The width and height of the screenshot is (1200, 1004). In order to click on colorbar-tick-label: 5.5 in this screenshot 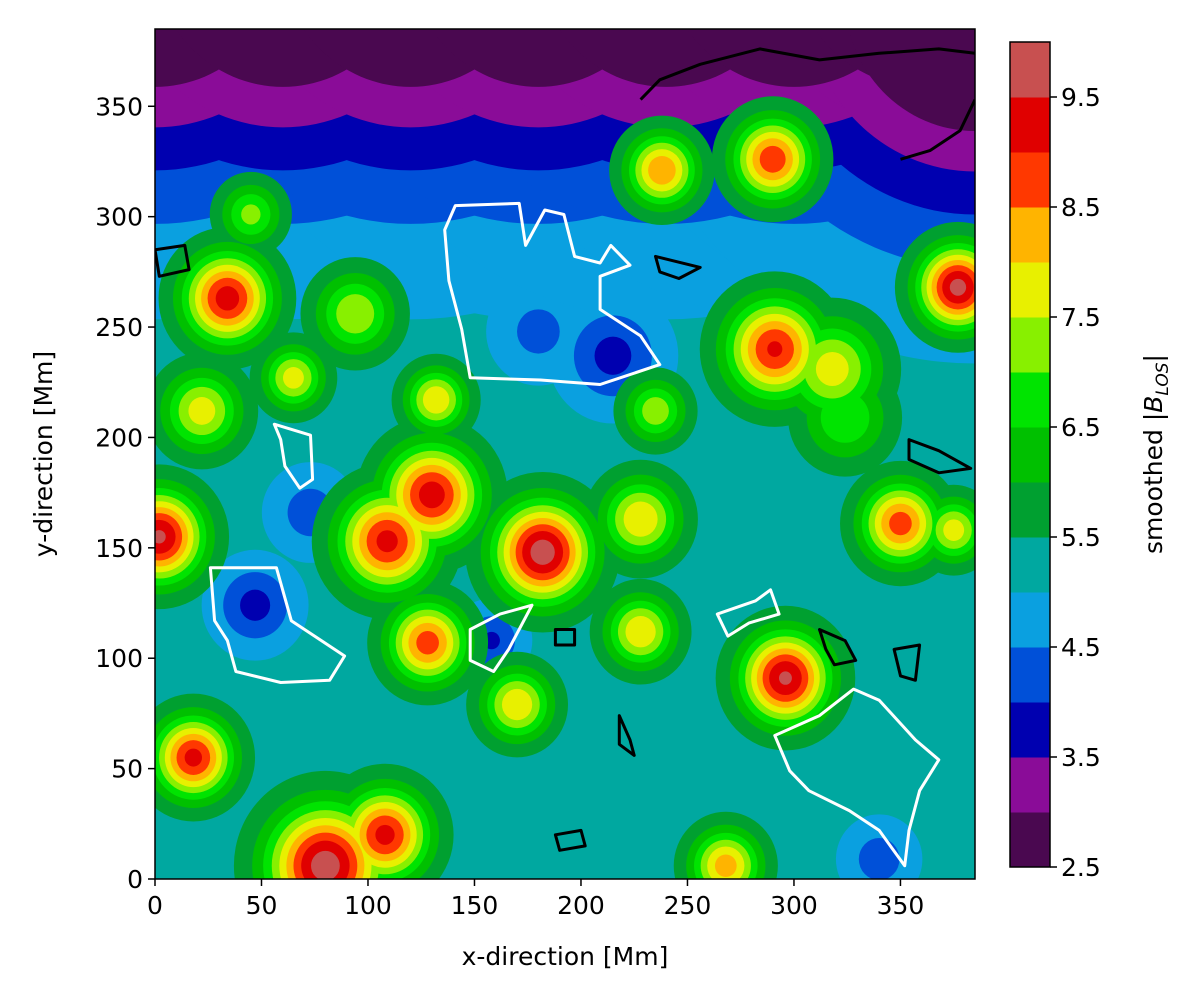, I will do `click(1081, 537)`.